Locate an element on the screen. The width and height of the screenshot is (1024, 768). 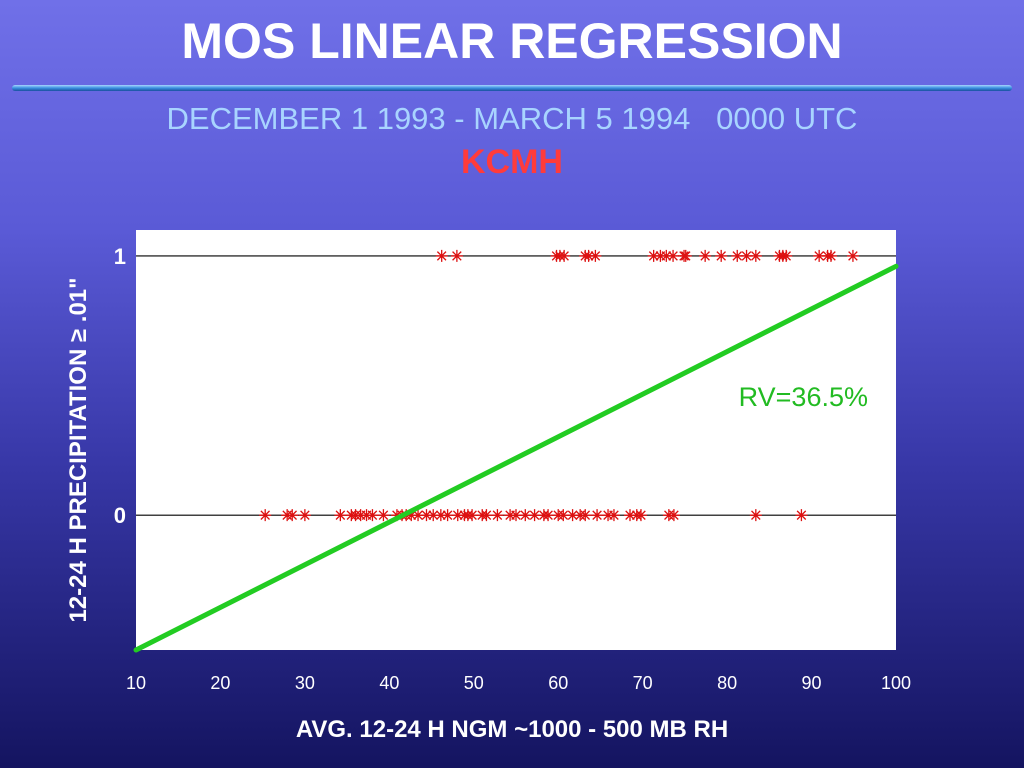
x-tick-label: 70 is located at coordinates (643, 683).